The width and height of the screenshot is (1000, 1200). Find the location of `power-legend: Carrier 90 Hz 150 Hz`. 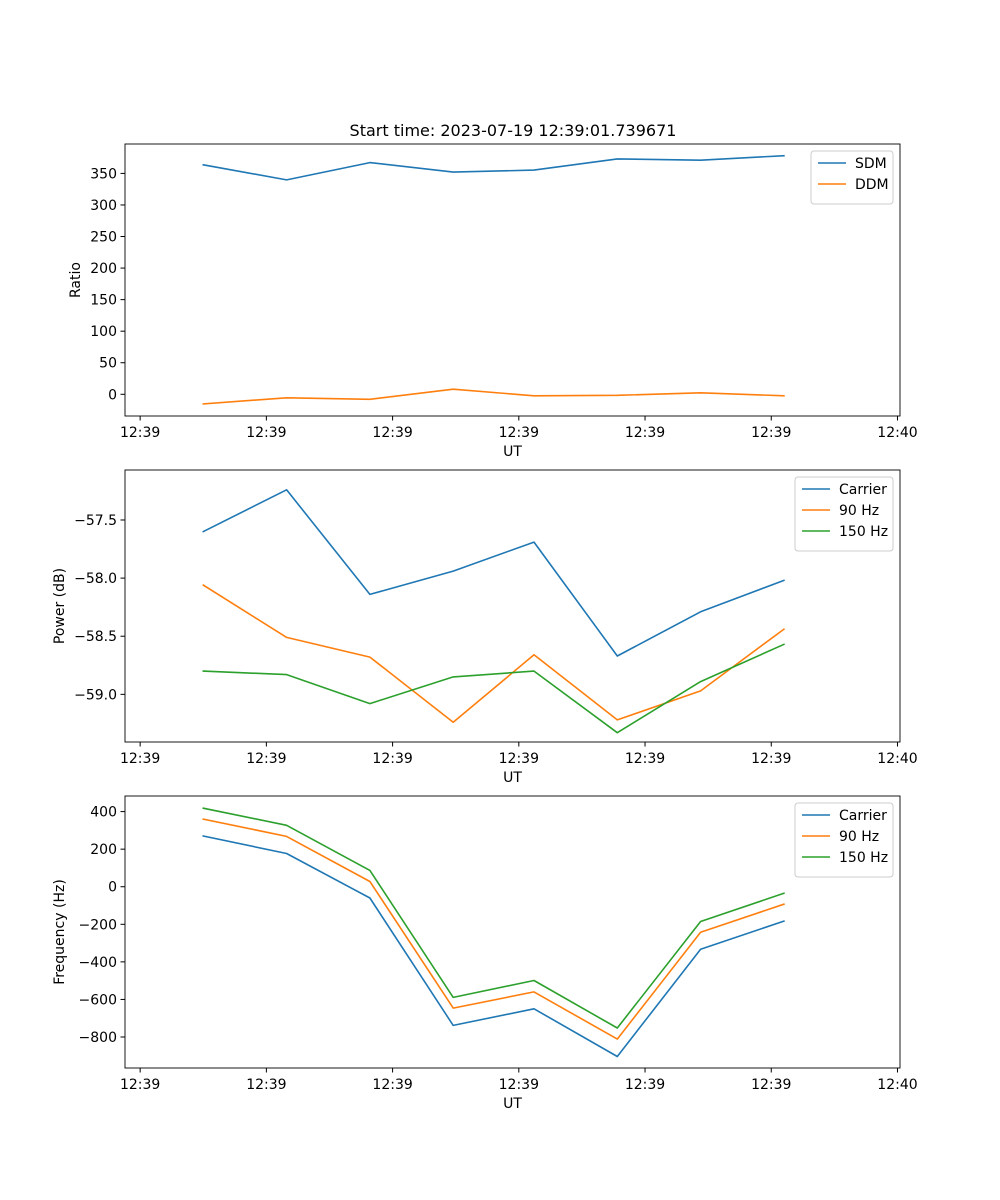

power-legend: Carrier 90 Hz 150 Hz is located at coordinates (844, 514).